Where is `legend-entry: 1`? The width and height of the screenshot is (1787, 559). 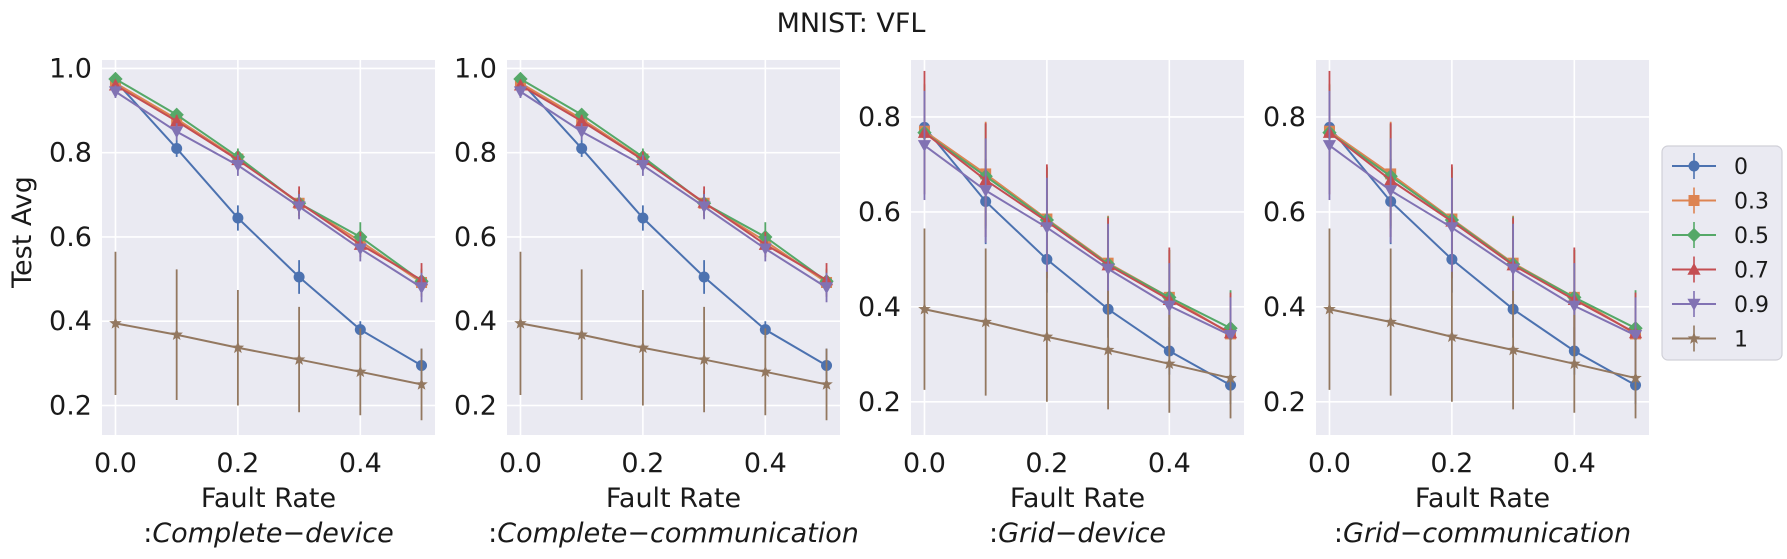
legend-entry: 1 is located at coordinates (1710, 339).